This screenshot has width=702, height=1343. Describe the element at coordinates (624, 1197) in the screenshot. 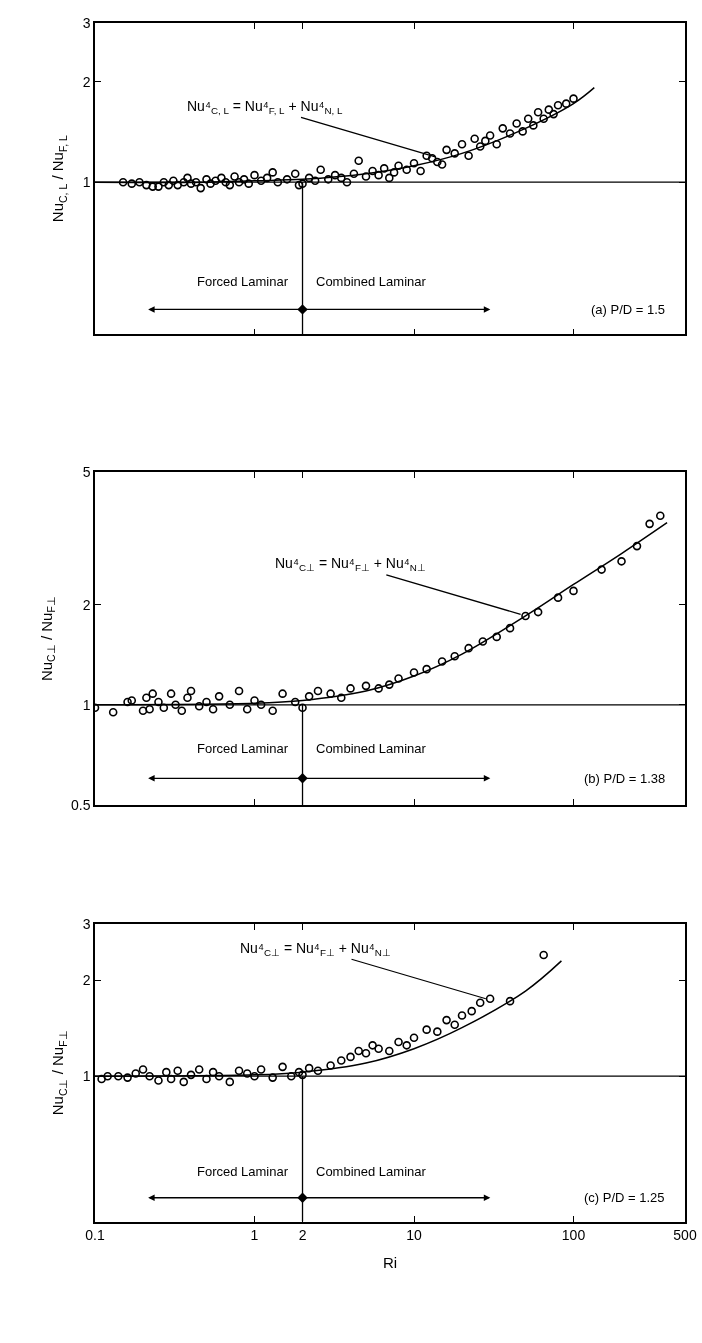

I see `annotation: (c) P/D = 1.25` at that location.